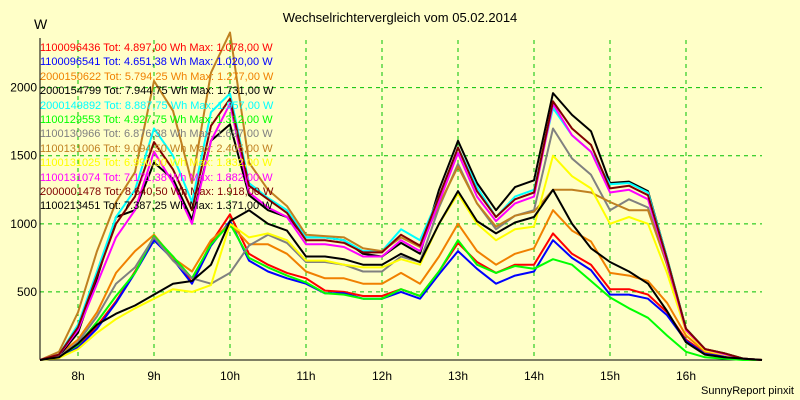 The width and height of the screenshot is (800, 400). What do you see at coordinates (686, 376) in the screenshot?
I see `x-tick-label: 16h` at bounding box center [686, 376].